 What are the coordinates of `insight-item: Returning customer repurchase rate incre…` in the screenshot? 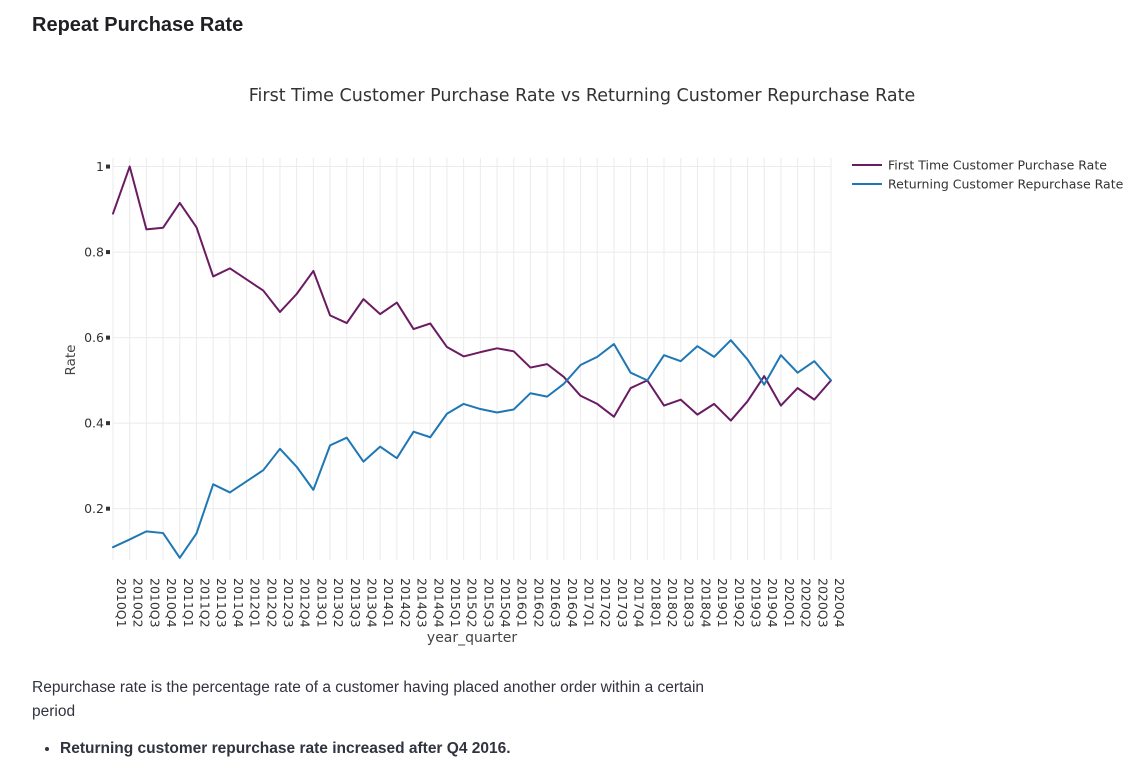 It's located at (285, 749).